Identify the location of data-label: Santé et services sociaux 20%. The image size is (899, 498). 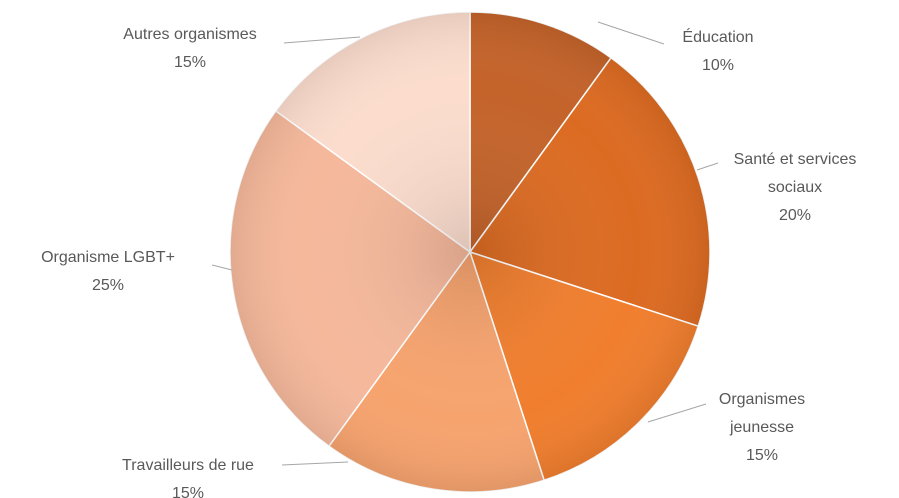
(795, 188).